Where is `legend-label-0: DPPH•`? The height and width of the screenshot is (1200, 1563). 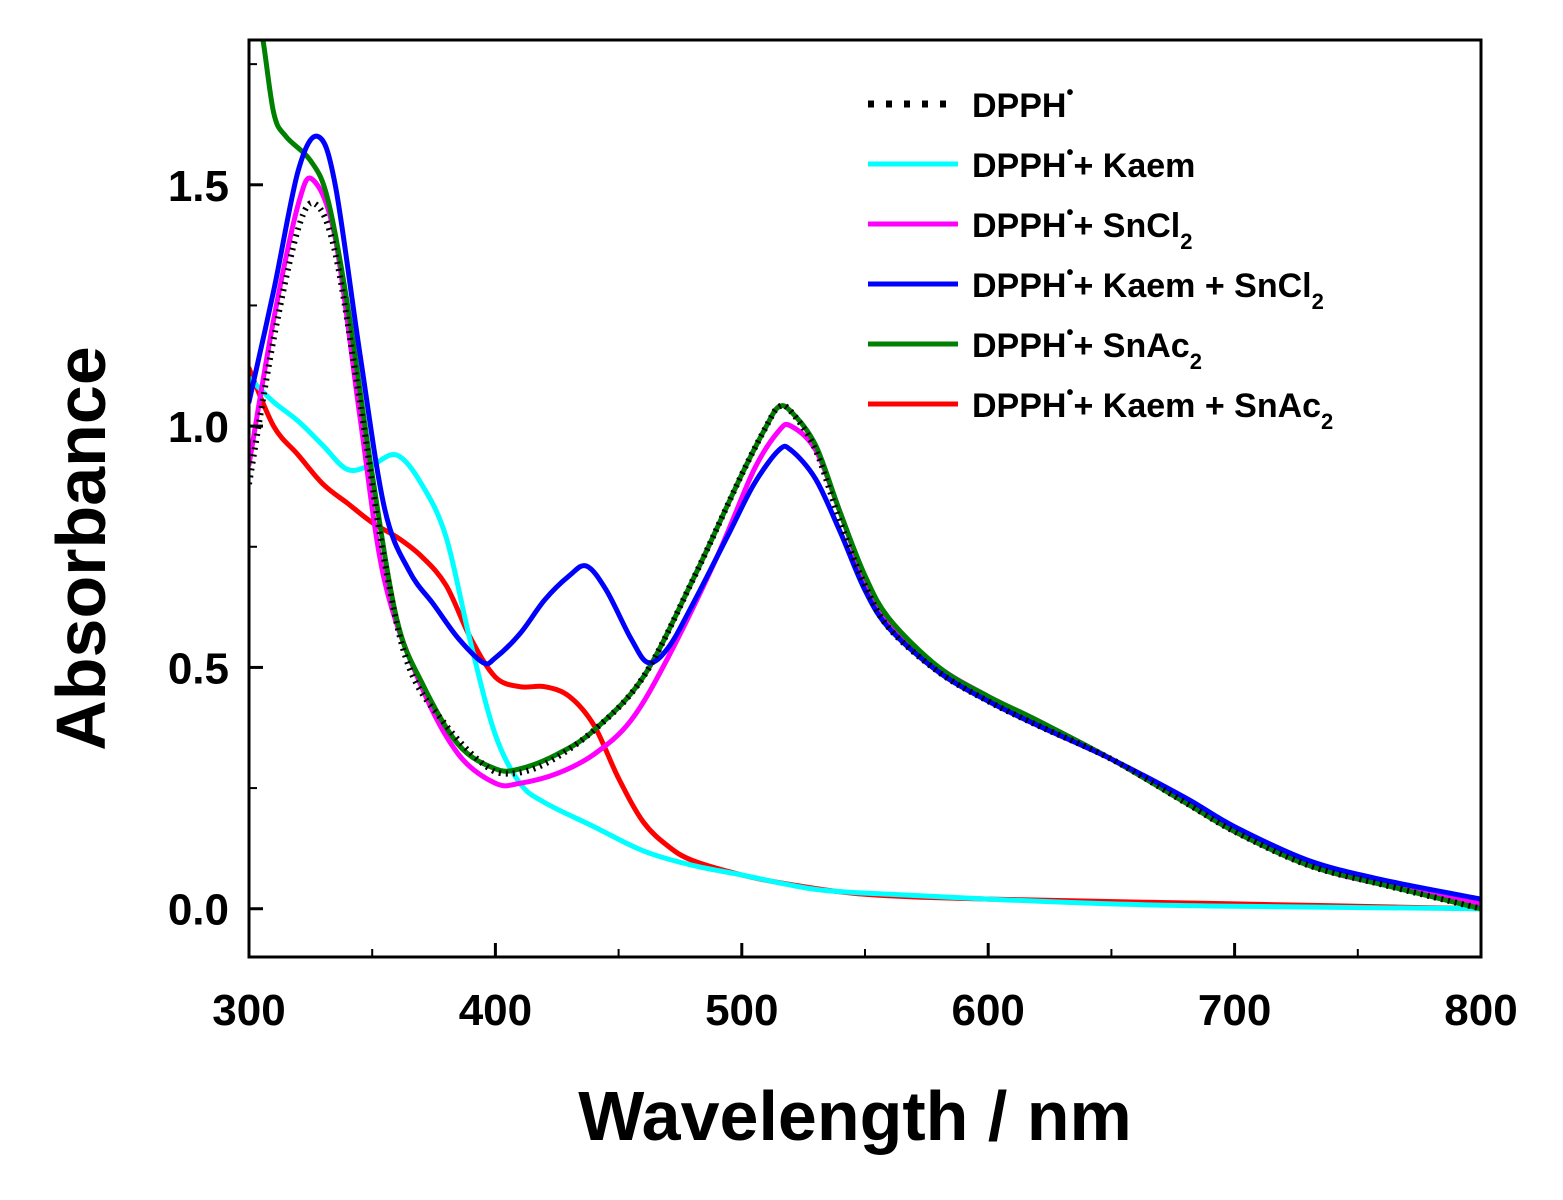 legend-label-0: DPPH• is located at coordinates (1022, 103).